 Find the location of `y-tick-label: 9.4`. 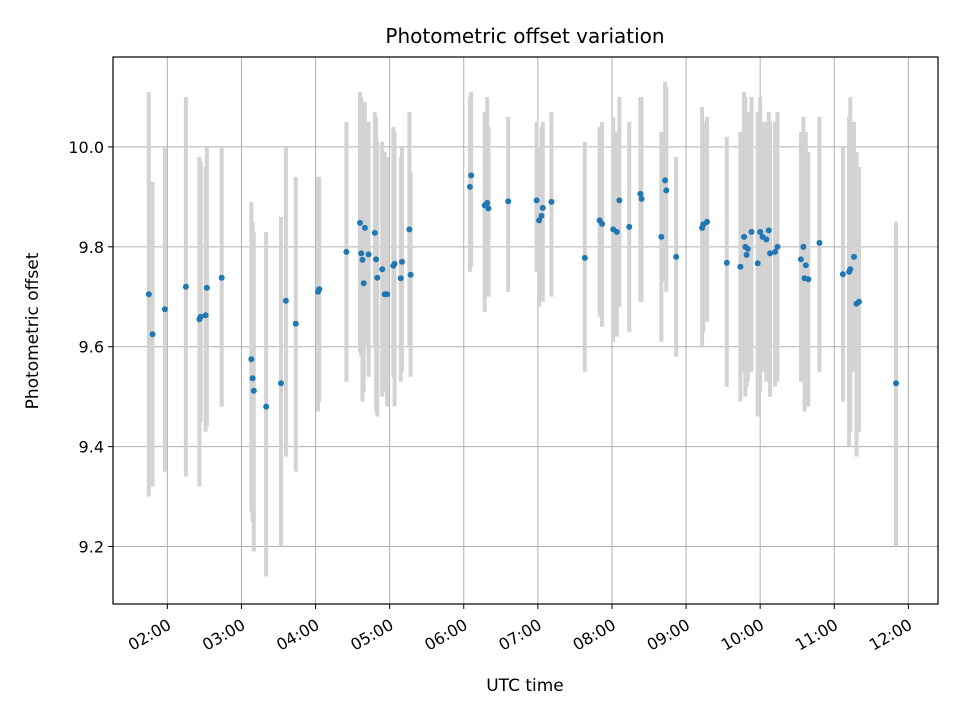

y-tick-label: 9.4 is located at coordinates (91, 447).